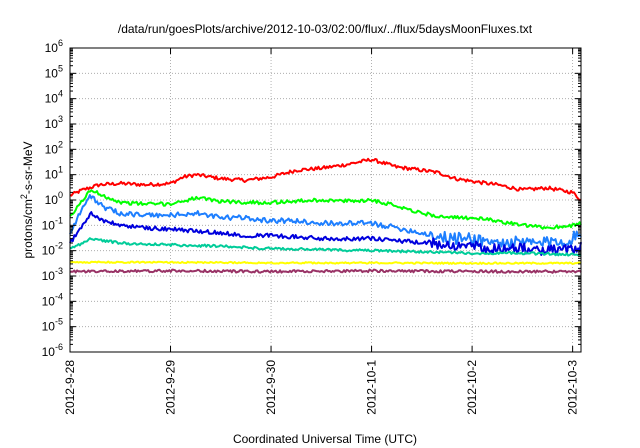 The image size is (640, 448). I want to click on y-tick-label: 10⁻⁶, so click(52, 350).